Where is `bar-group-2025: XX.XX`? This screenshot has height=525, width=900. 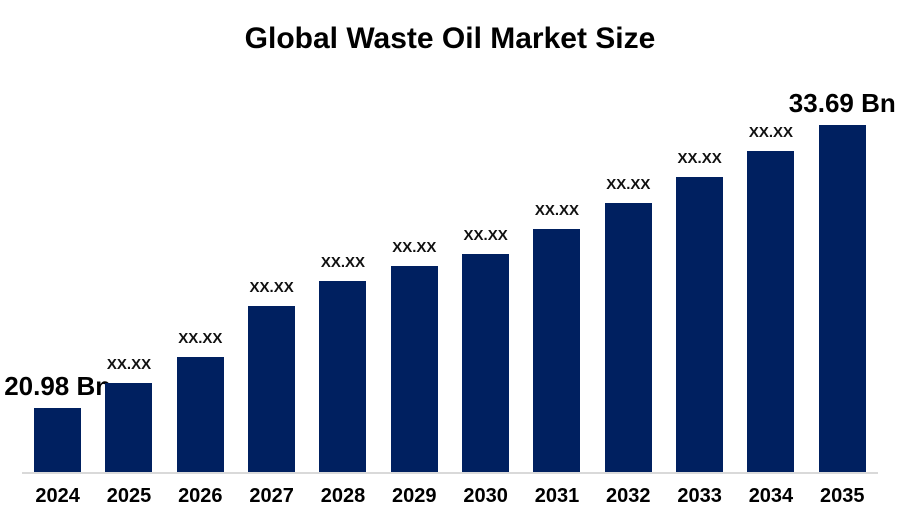 bar-group-2025: XX.XX is located at coordinates (128, 415).